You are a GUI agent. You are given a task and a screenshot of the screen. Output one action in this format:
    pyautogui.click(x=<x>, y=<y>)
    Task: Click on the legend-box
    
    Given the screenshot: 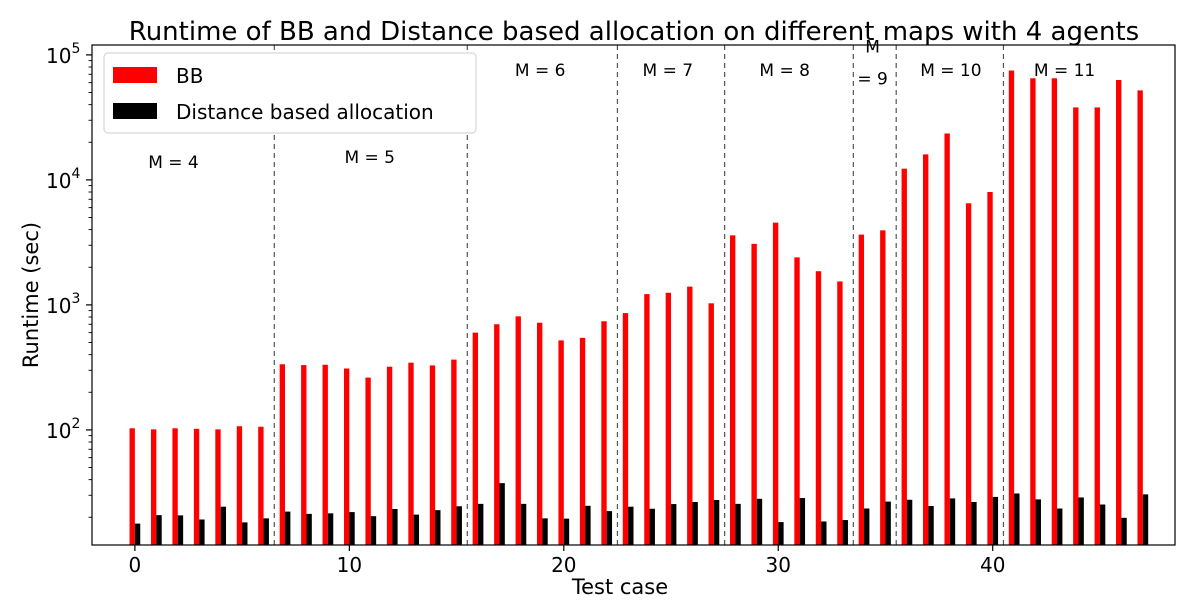 What is the action you would take?
    pyautogui.click(x=290, y=93)
    